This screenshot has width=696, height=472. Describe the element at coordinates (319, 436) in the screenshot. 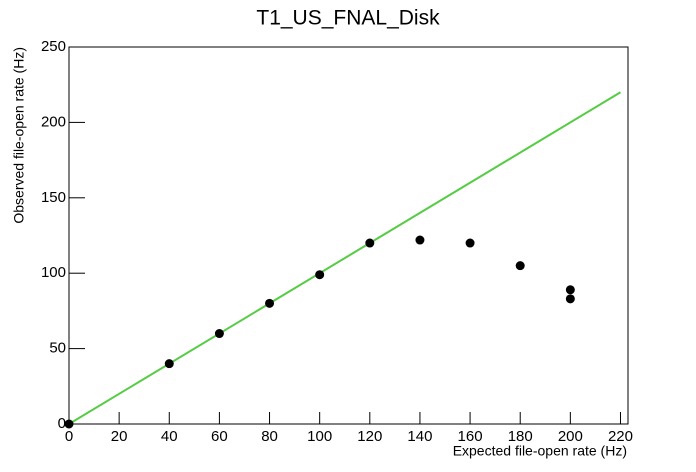

I see `x-tick-label: 100` at that location.